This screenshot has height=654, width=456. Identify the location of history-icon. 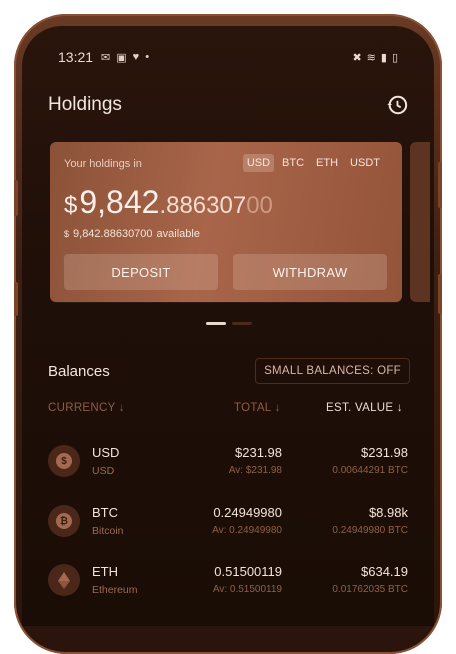
(397, 105).